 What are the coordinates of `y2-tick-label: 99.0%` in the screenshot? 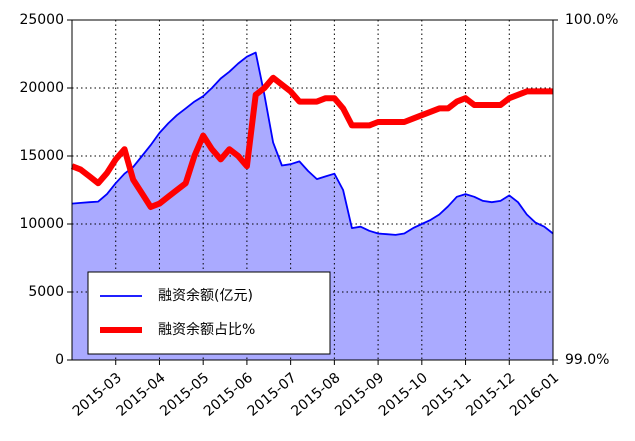 It's located at (587, 360).